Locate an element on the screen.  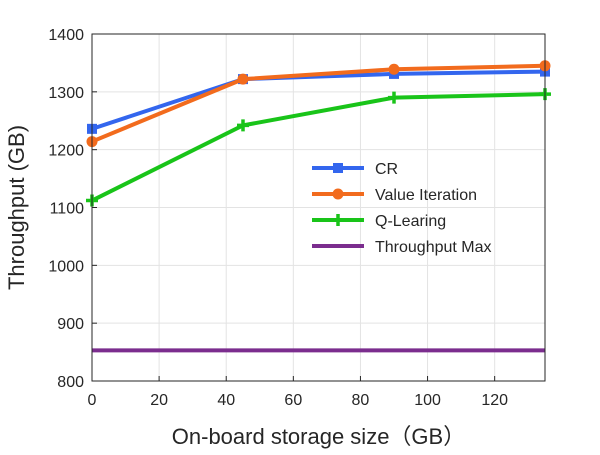
legend-label: Value Iteration is located at coordinates (426, 195).